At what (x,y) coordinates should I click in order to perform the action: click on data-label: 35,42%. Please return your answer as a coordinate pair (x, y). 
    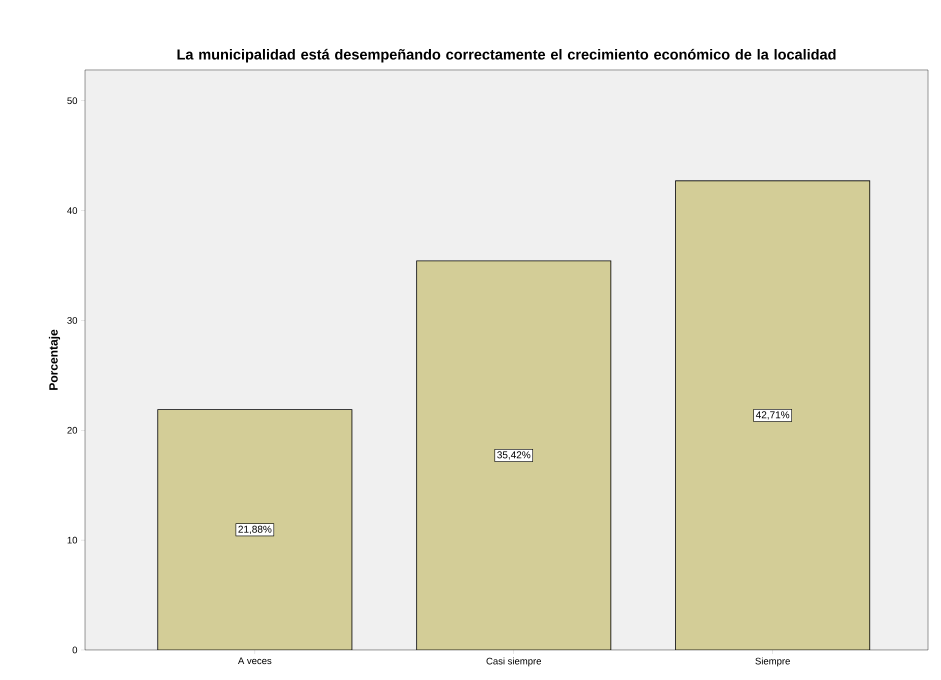
    Looking at the image, I should click on (513, 455).